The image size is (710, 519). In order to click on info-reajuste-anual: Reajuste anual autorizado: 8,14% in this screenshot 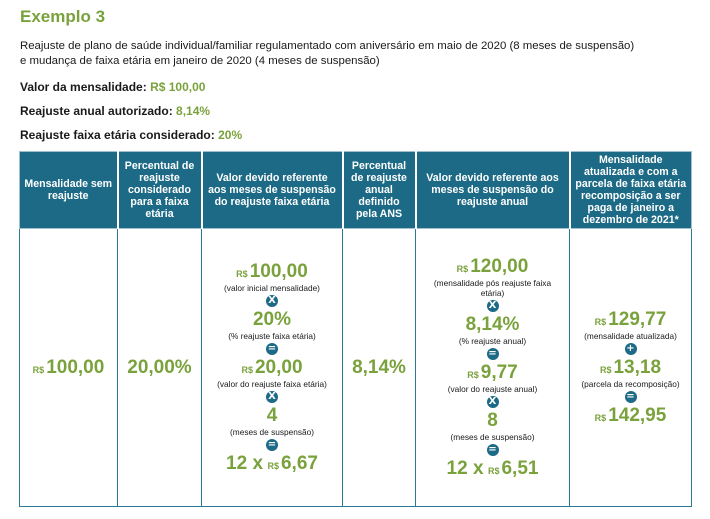, I will do `click(115, 111)`.